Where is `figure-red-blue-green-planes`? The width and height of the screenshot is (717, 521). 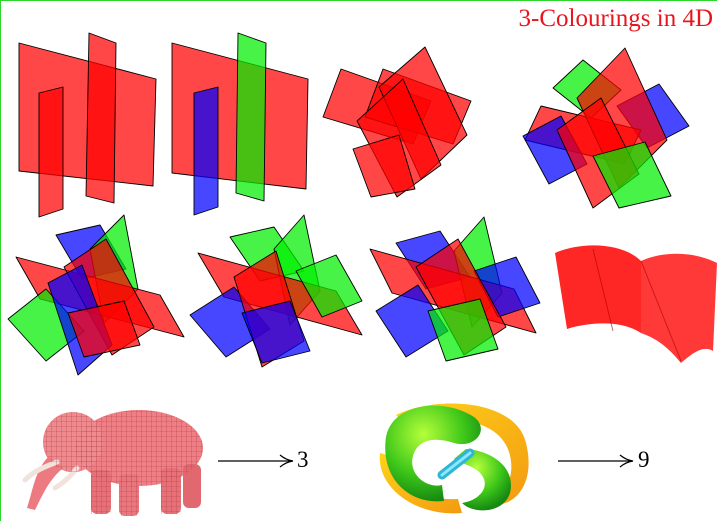 figure-red-blue-green-planes is located at coordinates (240, 124).